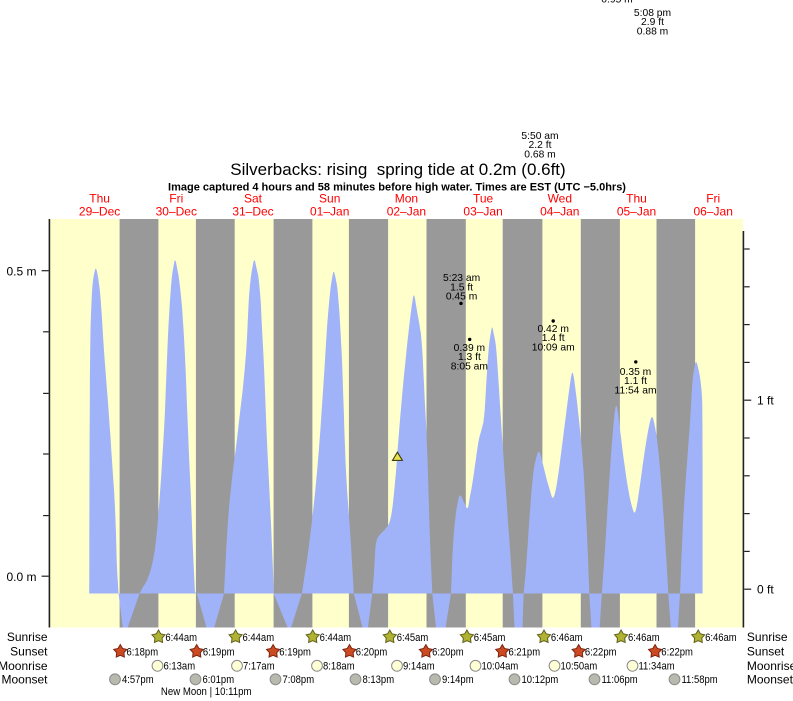 The width and height of the screenshot is (793, 701). What do you see at coordinates (469, 366) in the screenshot?
I see `svg-text: 8:05 am` at bounding box center [469, 366].